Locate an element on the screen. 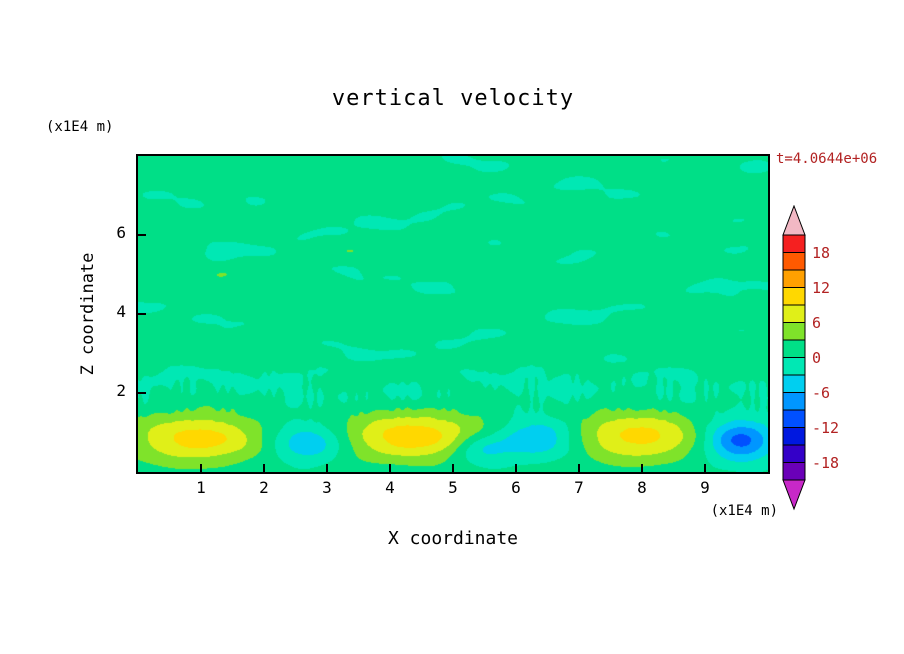 Image resolution: width=904 pixels, height=654 pixels. colorbar-label: -6 is located at coordinates (821, 392).